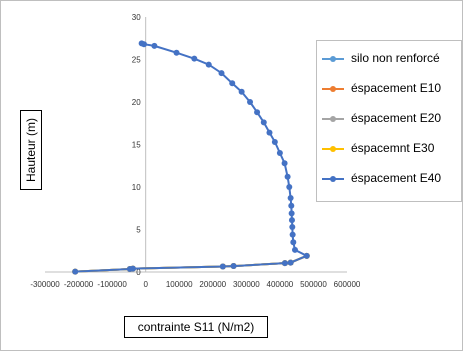  I want to click on legend-item: silo non renforcé, so click(389, 59).